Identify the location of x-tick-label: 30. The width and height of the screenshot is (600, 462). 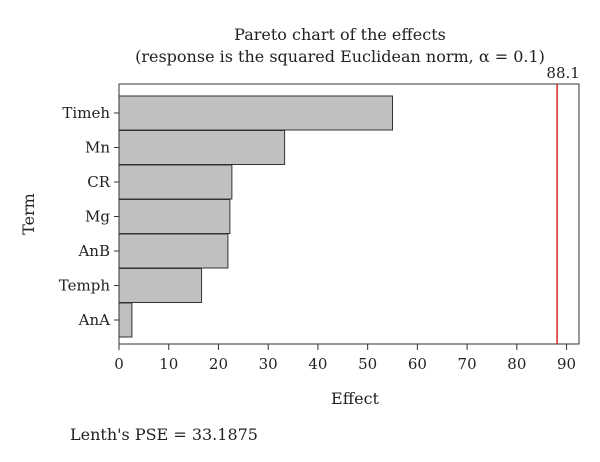
(268, 364).